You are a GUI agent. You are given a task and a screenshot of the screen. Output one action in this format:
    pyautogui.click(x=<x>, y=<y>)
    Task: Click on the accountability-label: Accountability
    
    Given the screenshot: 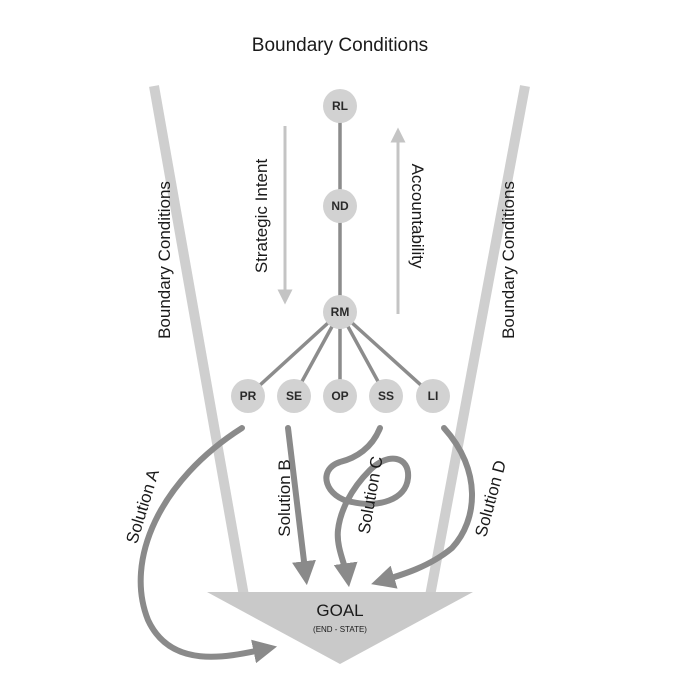 What is the action you would take?
    pyautogui.click(x=417, y=216)
    